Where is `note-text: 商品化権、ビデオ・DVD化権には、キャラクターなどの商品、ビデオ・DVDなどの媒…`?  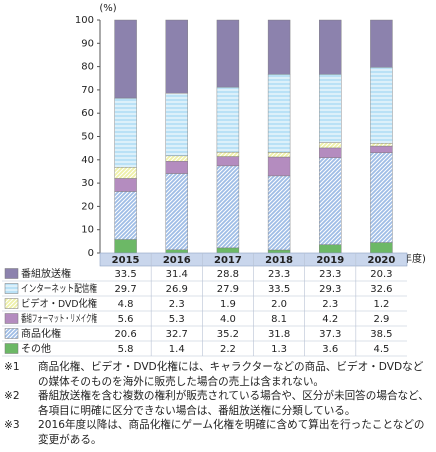
note-text: 商品化権、ビデオ・DVD化権には、キャラクターなどの商品、ビデオ・DVDなどの媒… is located at coordinates (231, 374).